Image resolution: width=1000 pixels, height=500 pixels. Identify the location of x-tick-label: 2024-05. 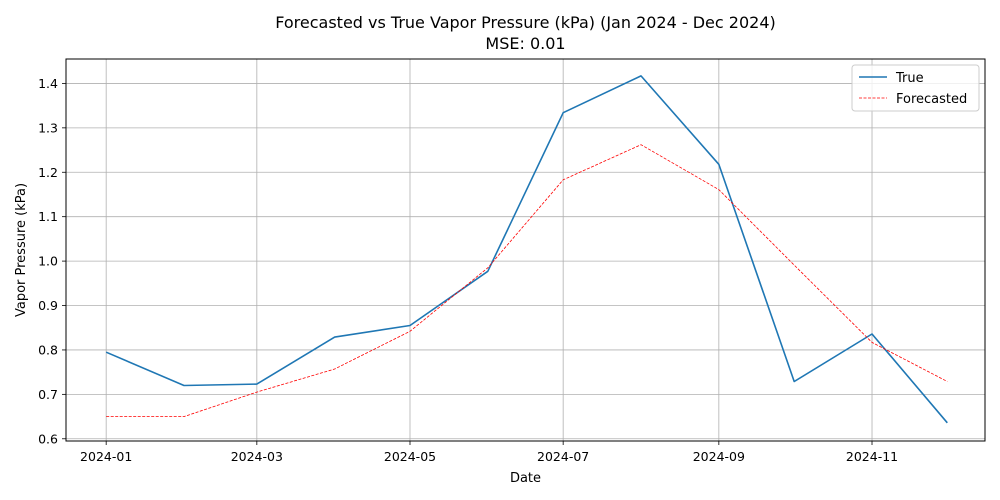
(410, 456).